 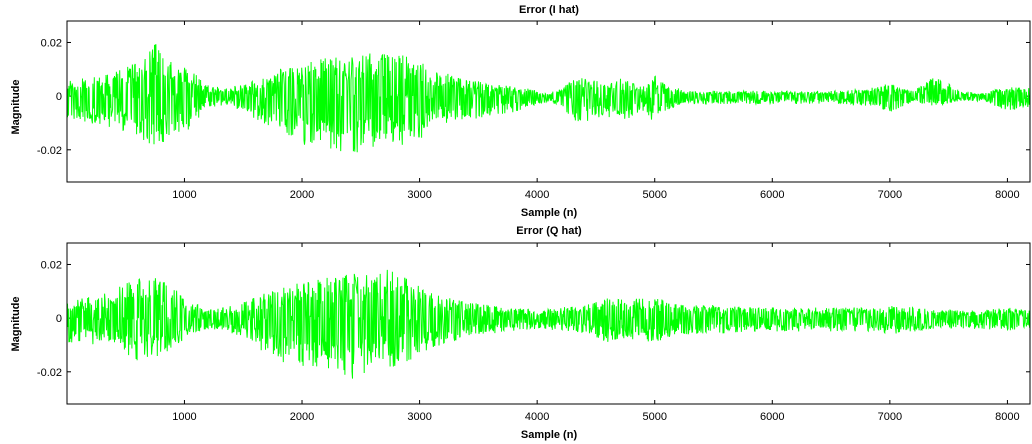 What do you see at coordinates (549, 10) in the screenshot?
I see `chart-title: Error (I hat)` at bounding box center [549, 10].